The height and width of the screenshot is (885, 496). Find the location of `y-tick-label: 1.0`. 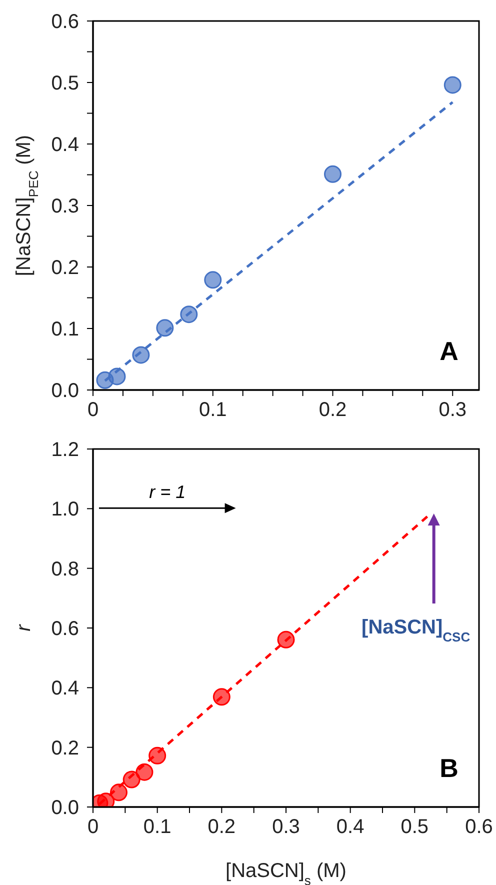

y-tick-label: 1.0 is located at coordinates (65, 509).